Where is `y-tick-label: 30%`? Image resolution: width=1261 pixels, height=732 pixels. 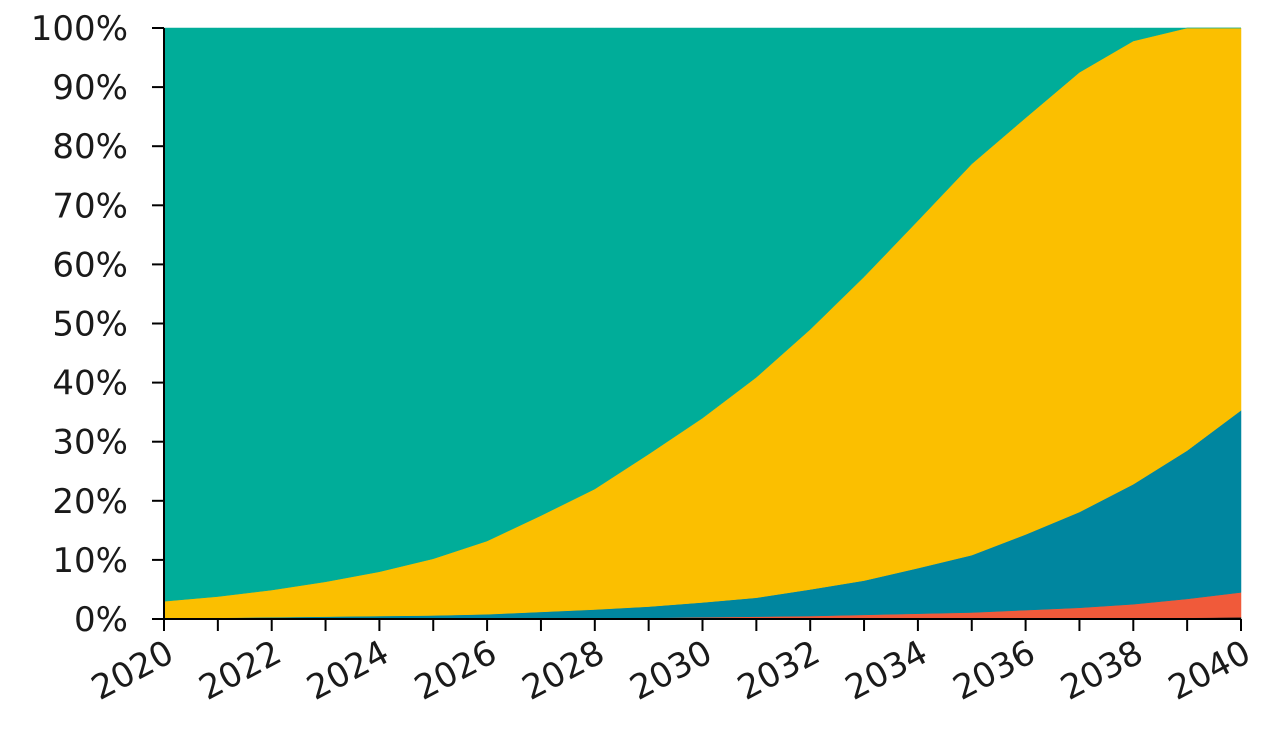 y-tick-label: 30% is located at coordinates (90, 443).